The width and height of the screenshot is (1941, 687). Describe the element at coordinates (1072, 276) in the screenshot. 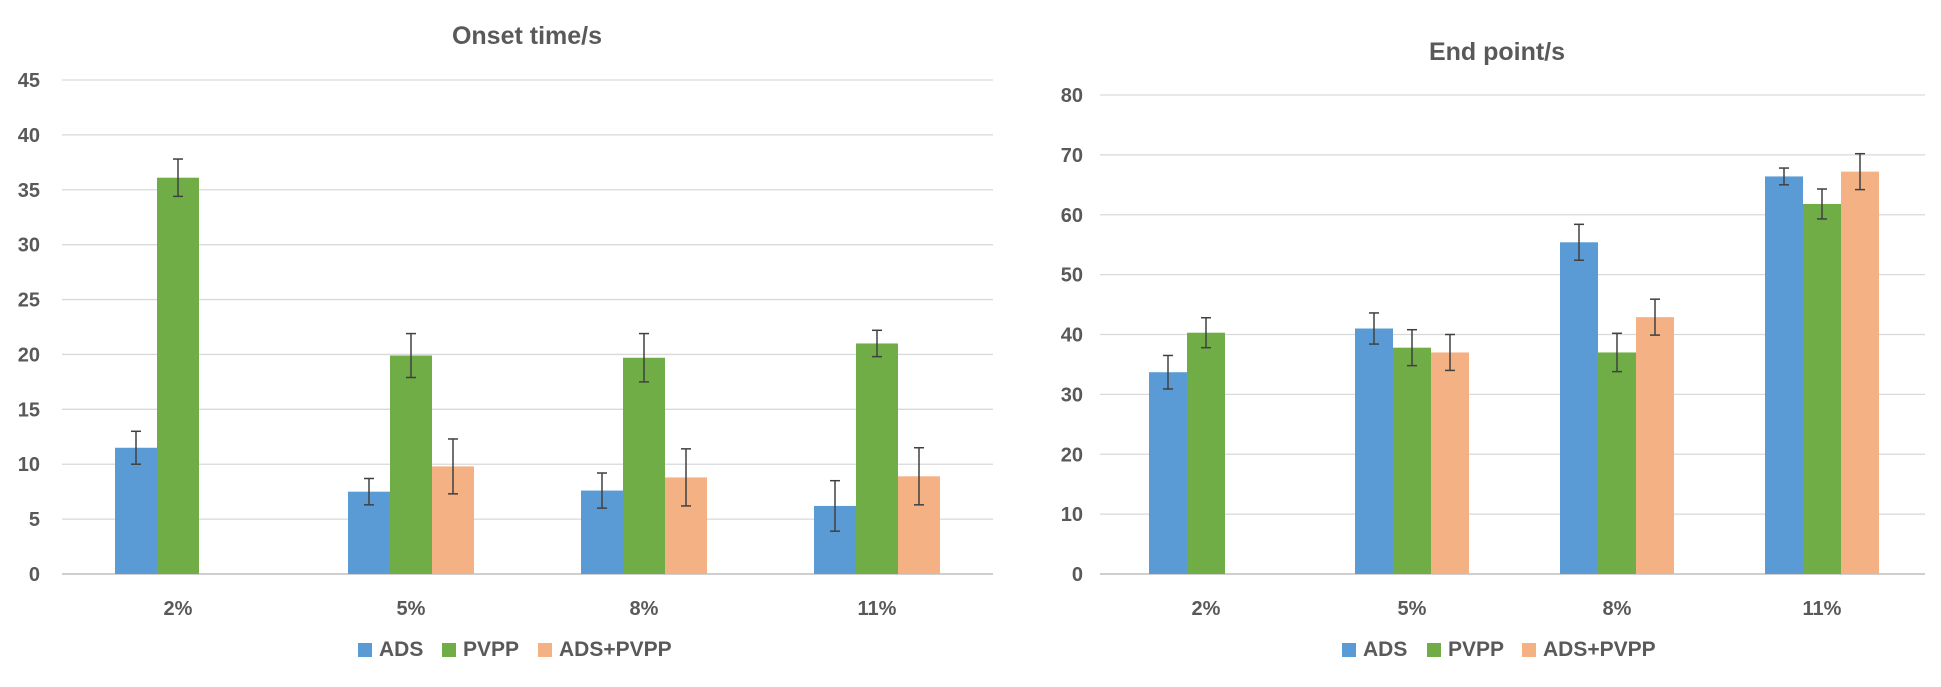

I see `y-tick-label: 50` at that location.